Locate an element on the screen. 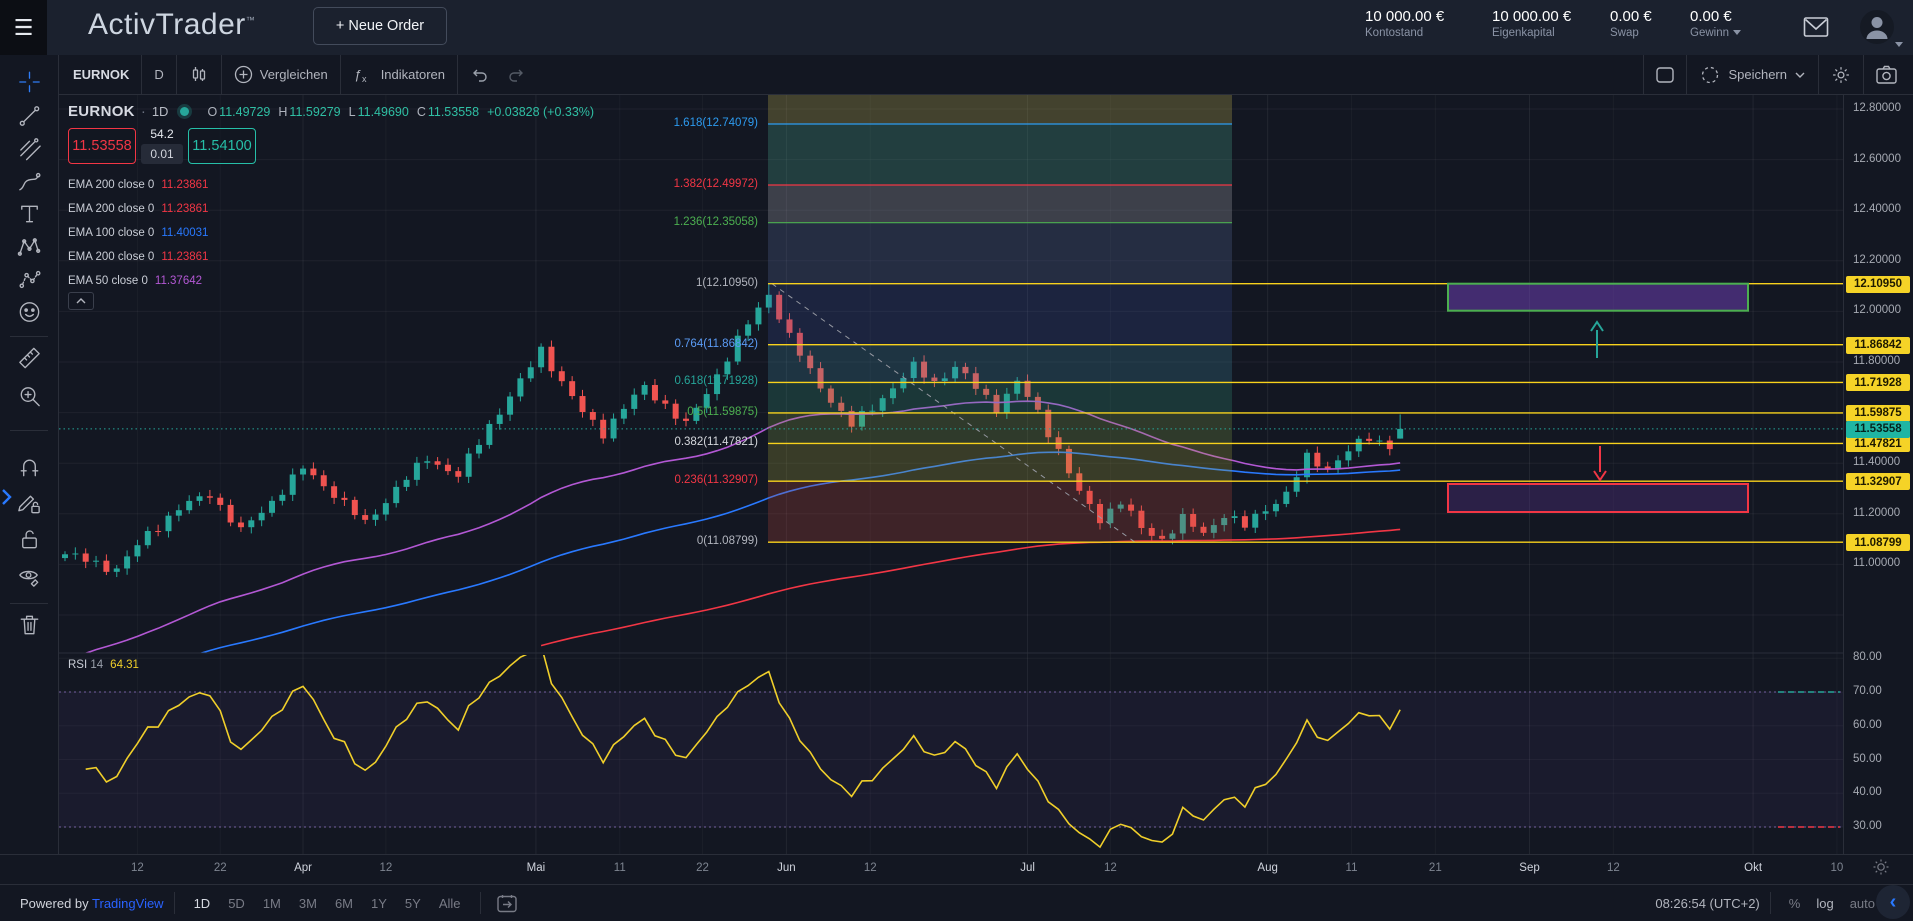 This screenshot has height=921, width=1913. hamburger-menu-icon: ☰ is located at coordinates (23, 27).